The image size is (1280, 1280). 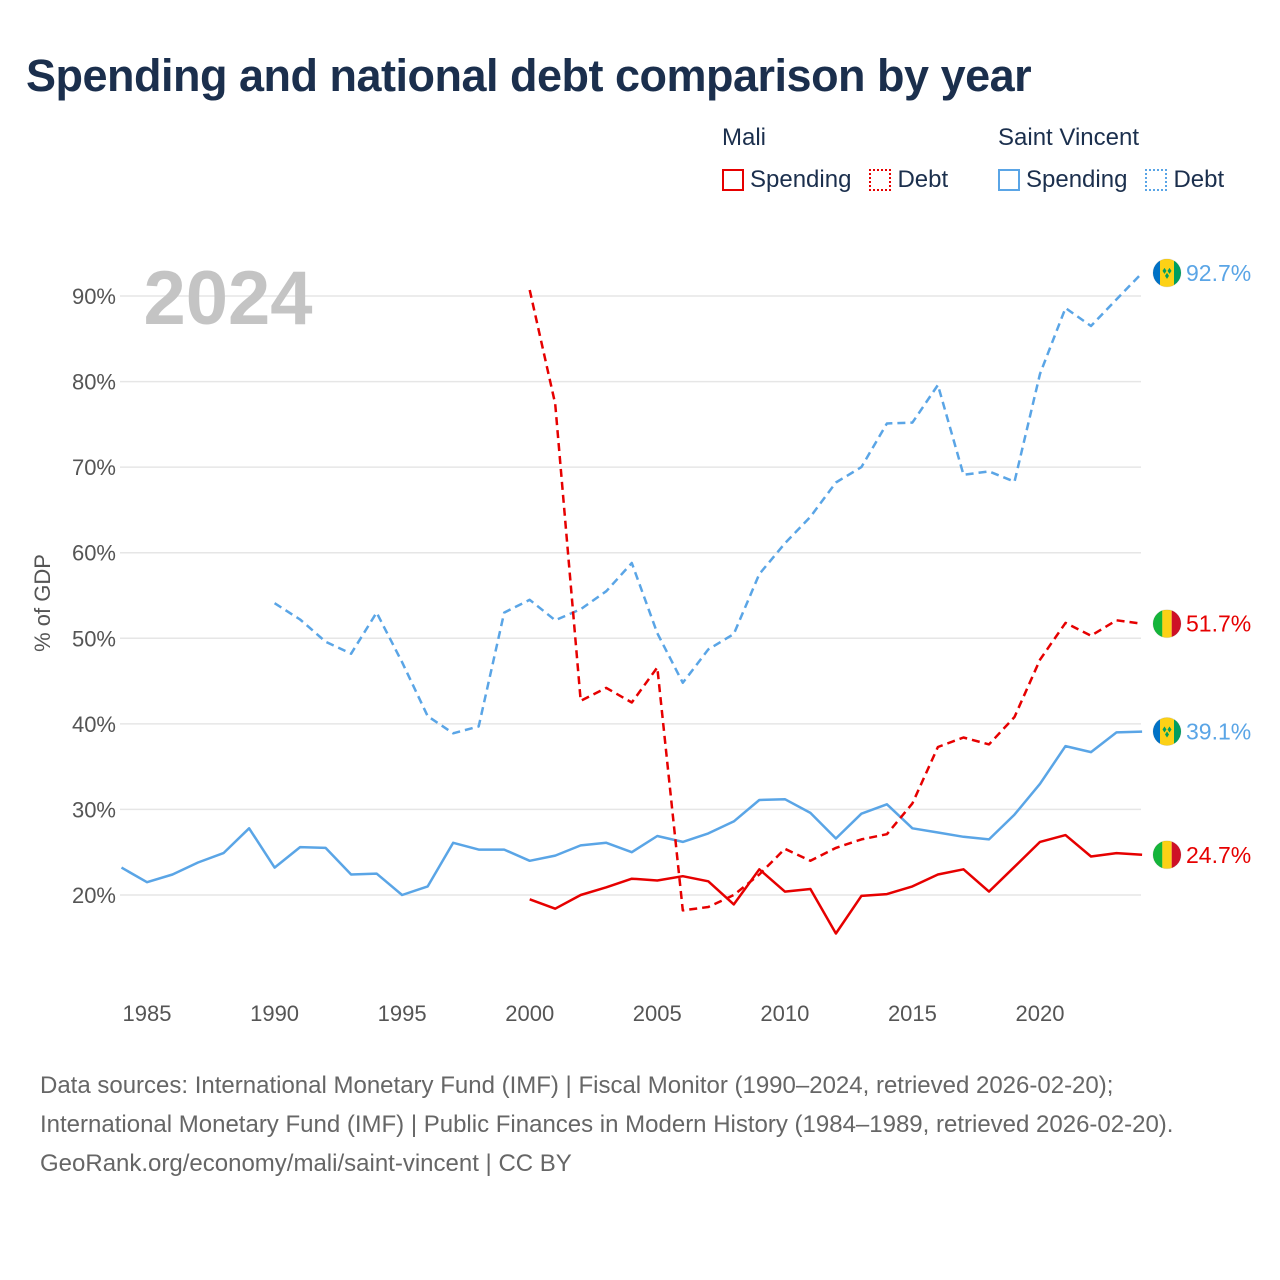 What do you see at coordinates (227, 298) in the screenshot?
I see `year-label: 2024` at bounding box center [227, 298].